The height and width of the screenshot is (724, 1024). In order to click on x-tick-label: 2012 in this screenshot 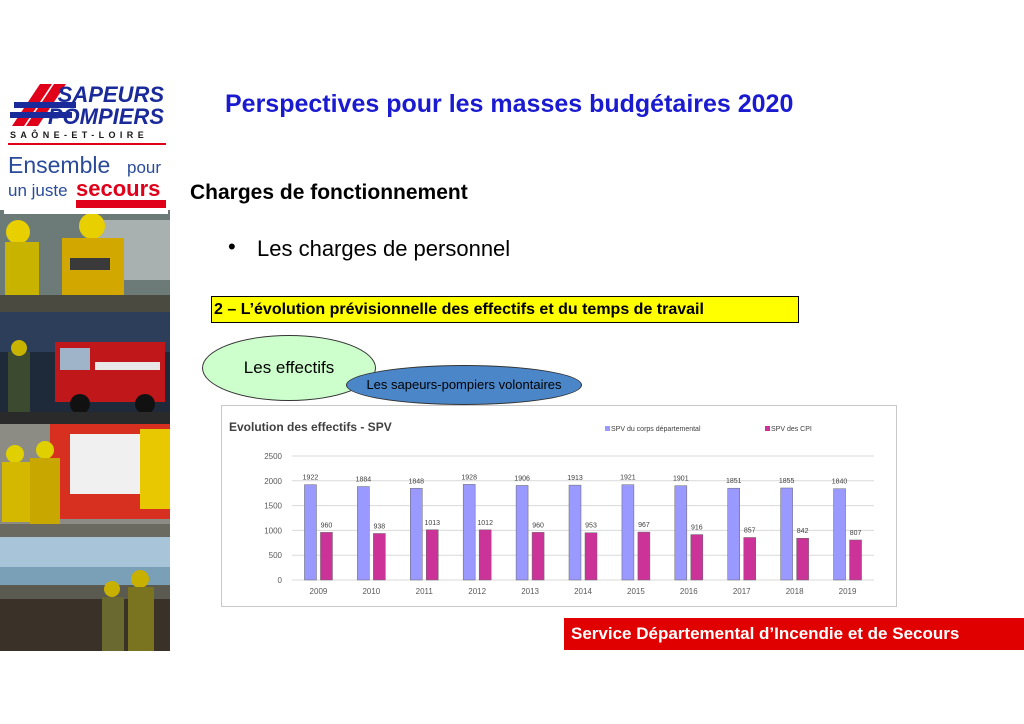, I will do `click(477, 591)`.